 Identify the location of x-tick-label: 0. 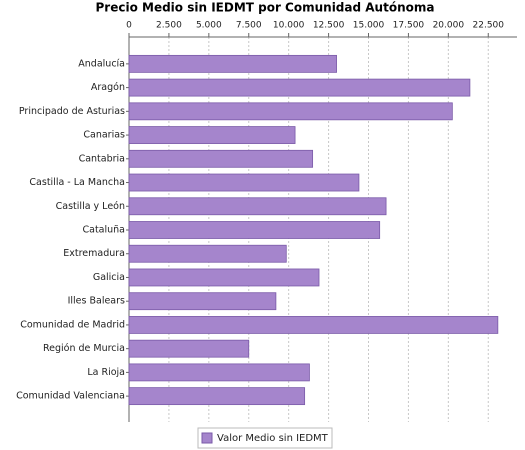
(129, 26).